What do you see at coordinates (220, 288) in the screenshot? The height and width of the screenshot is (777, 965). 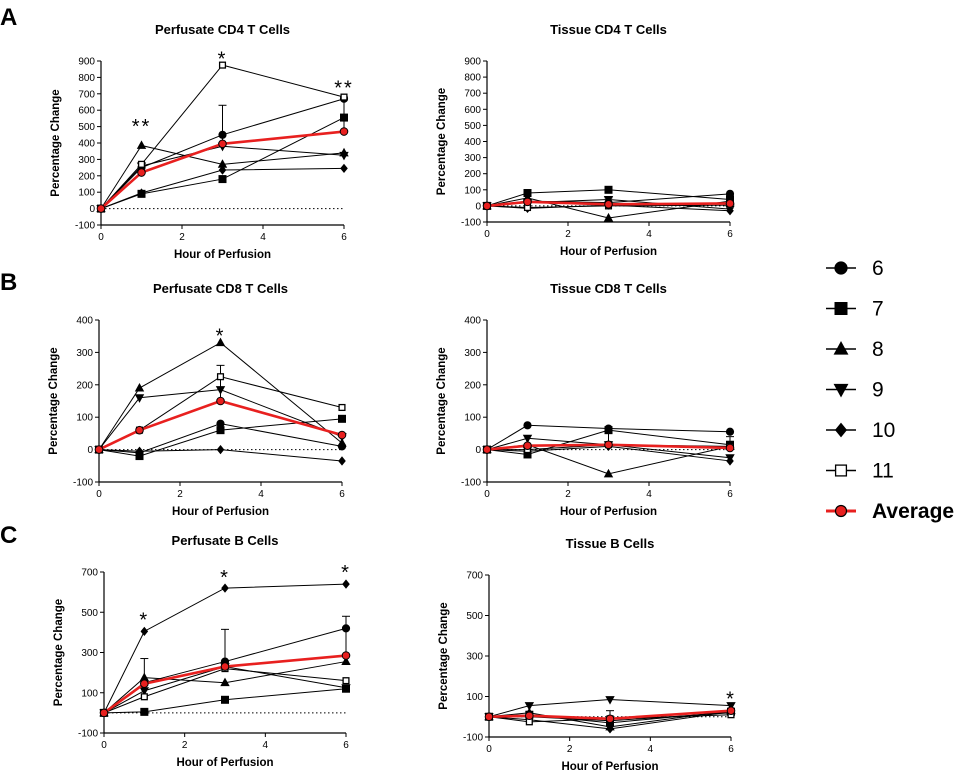 I see `chart-title: Perfusate CD8 T Cells` at bounding box center [220, 288].